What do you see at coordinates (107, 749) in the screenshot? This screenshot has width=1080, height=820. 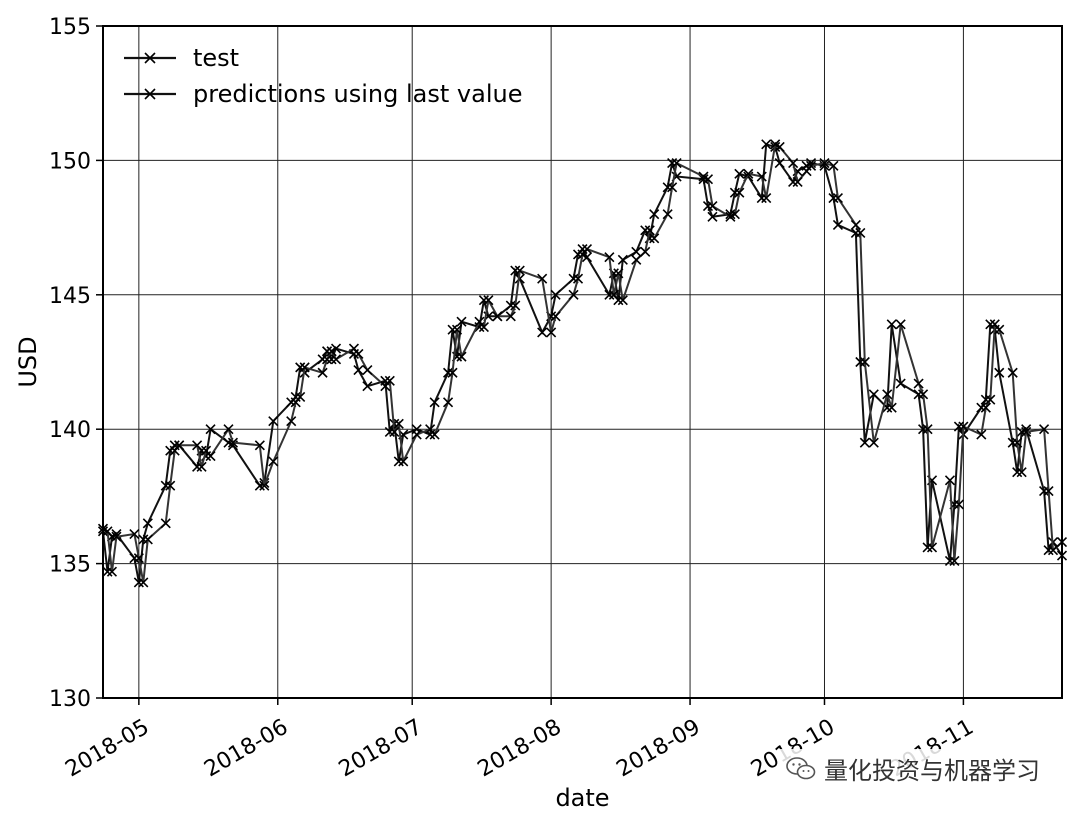 I see `x-tick-label: 2018-05` at bounding box center [107, 749].